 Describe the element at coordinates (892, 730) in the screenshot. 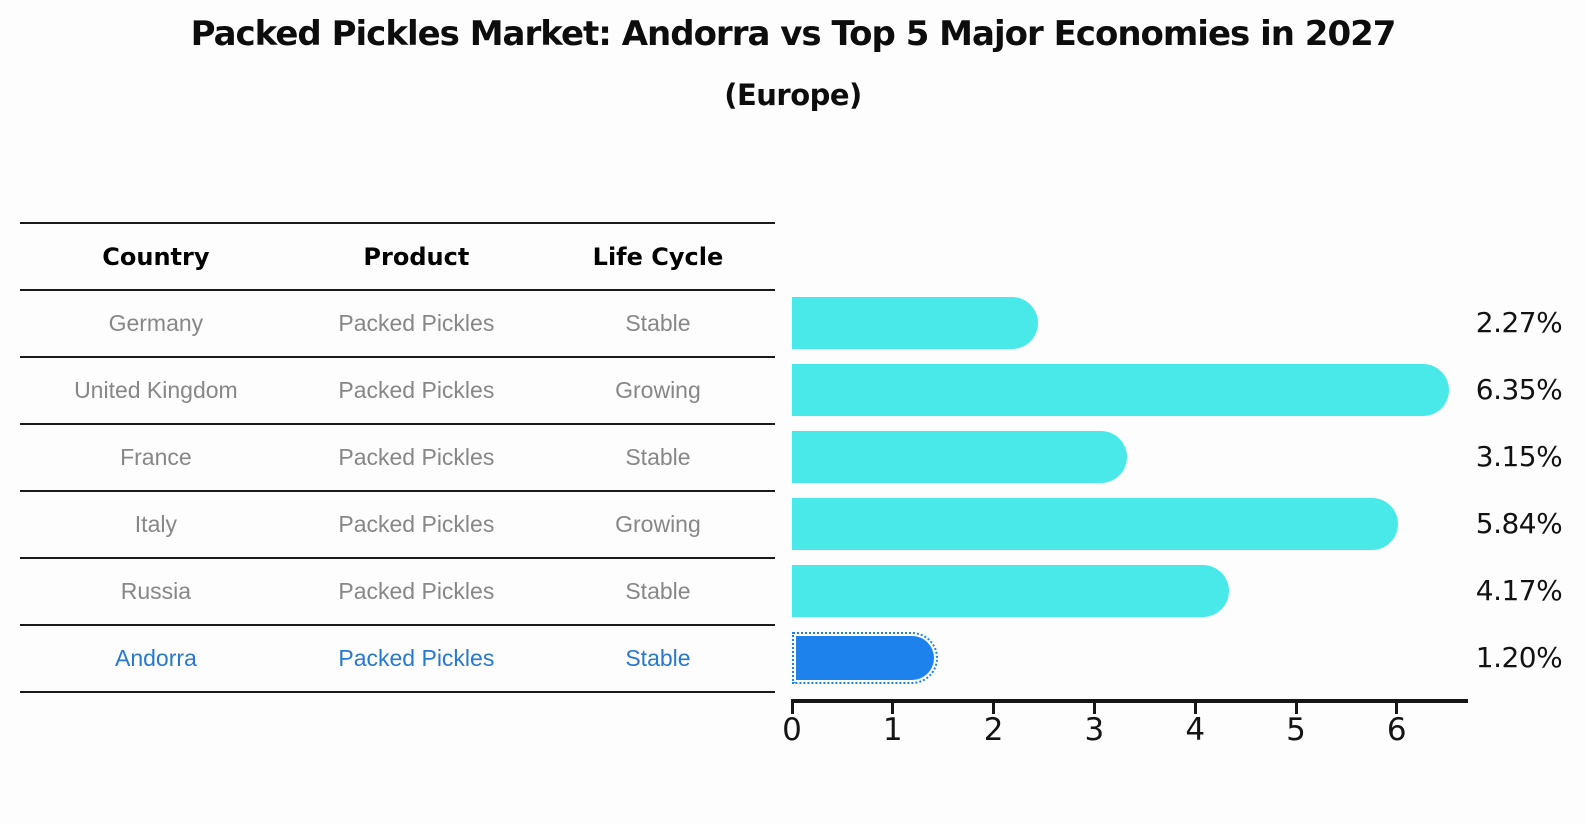

I see `x-tick-label: 1` at that location.